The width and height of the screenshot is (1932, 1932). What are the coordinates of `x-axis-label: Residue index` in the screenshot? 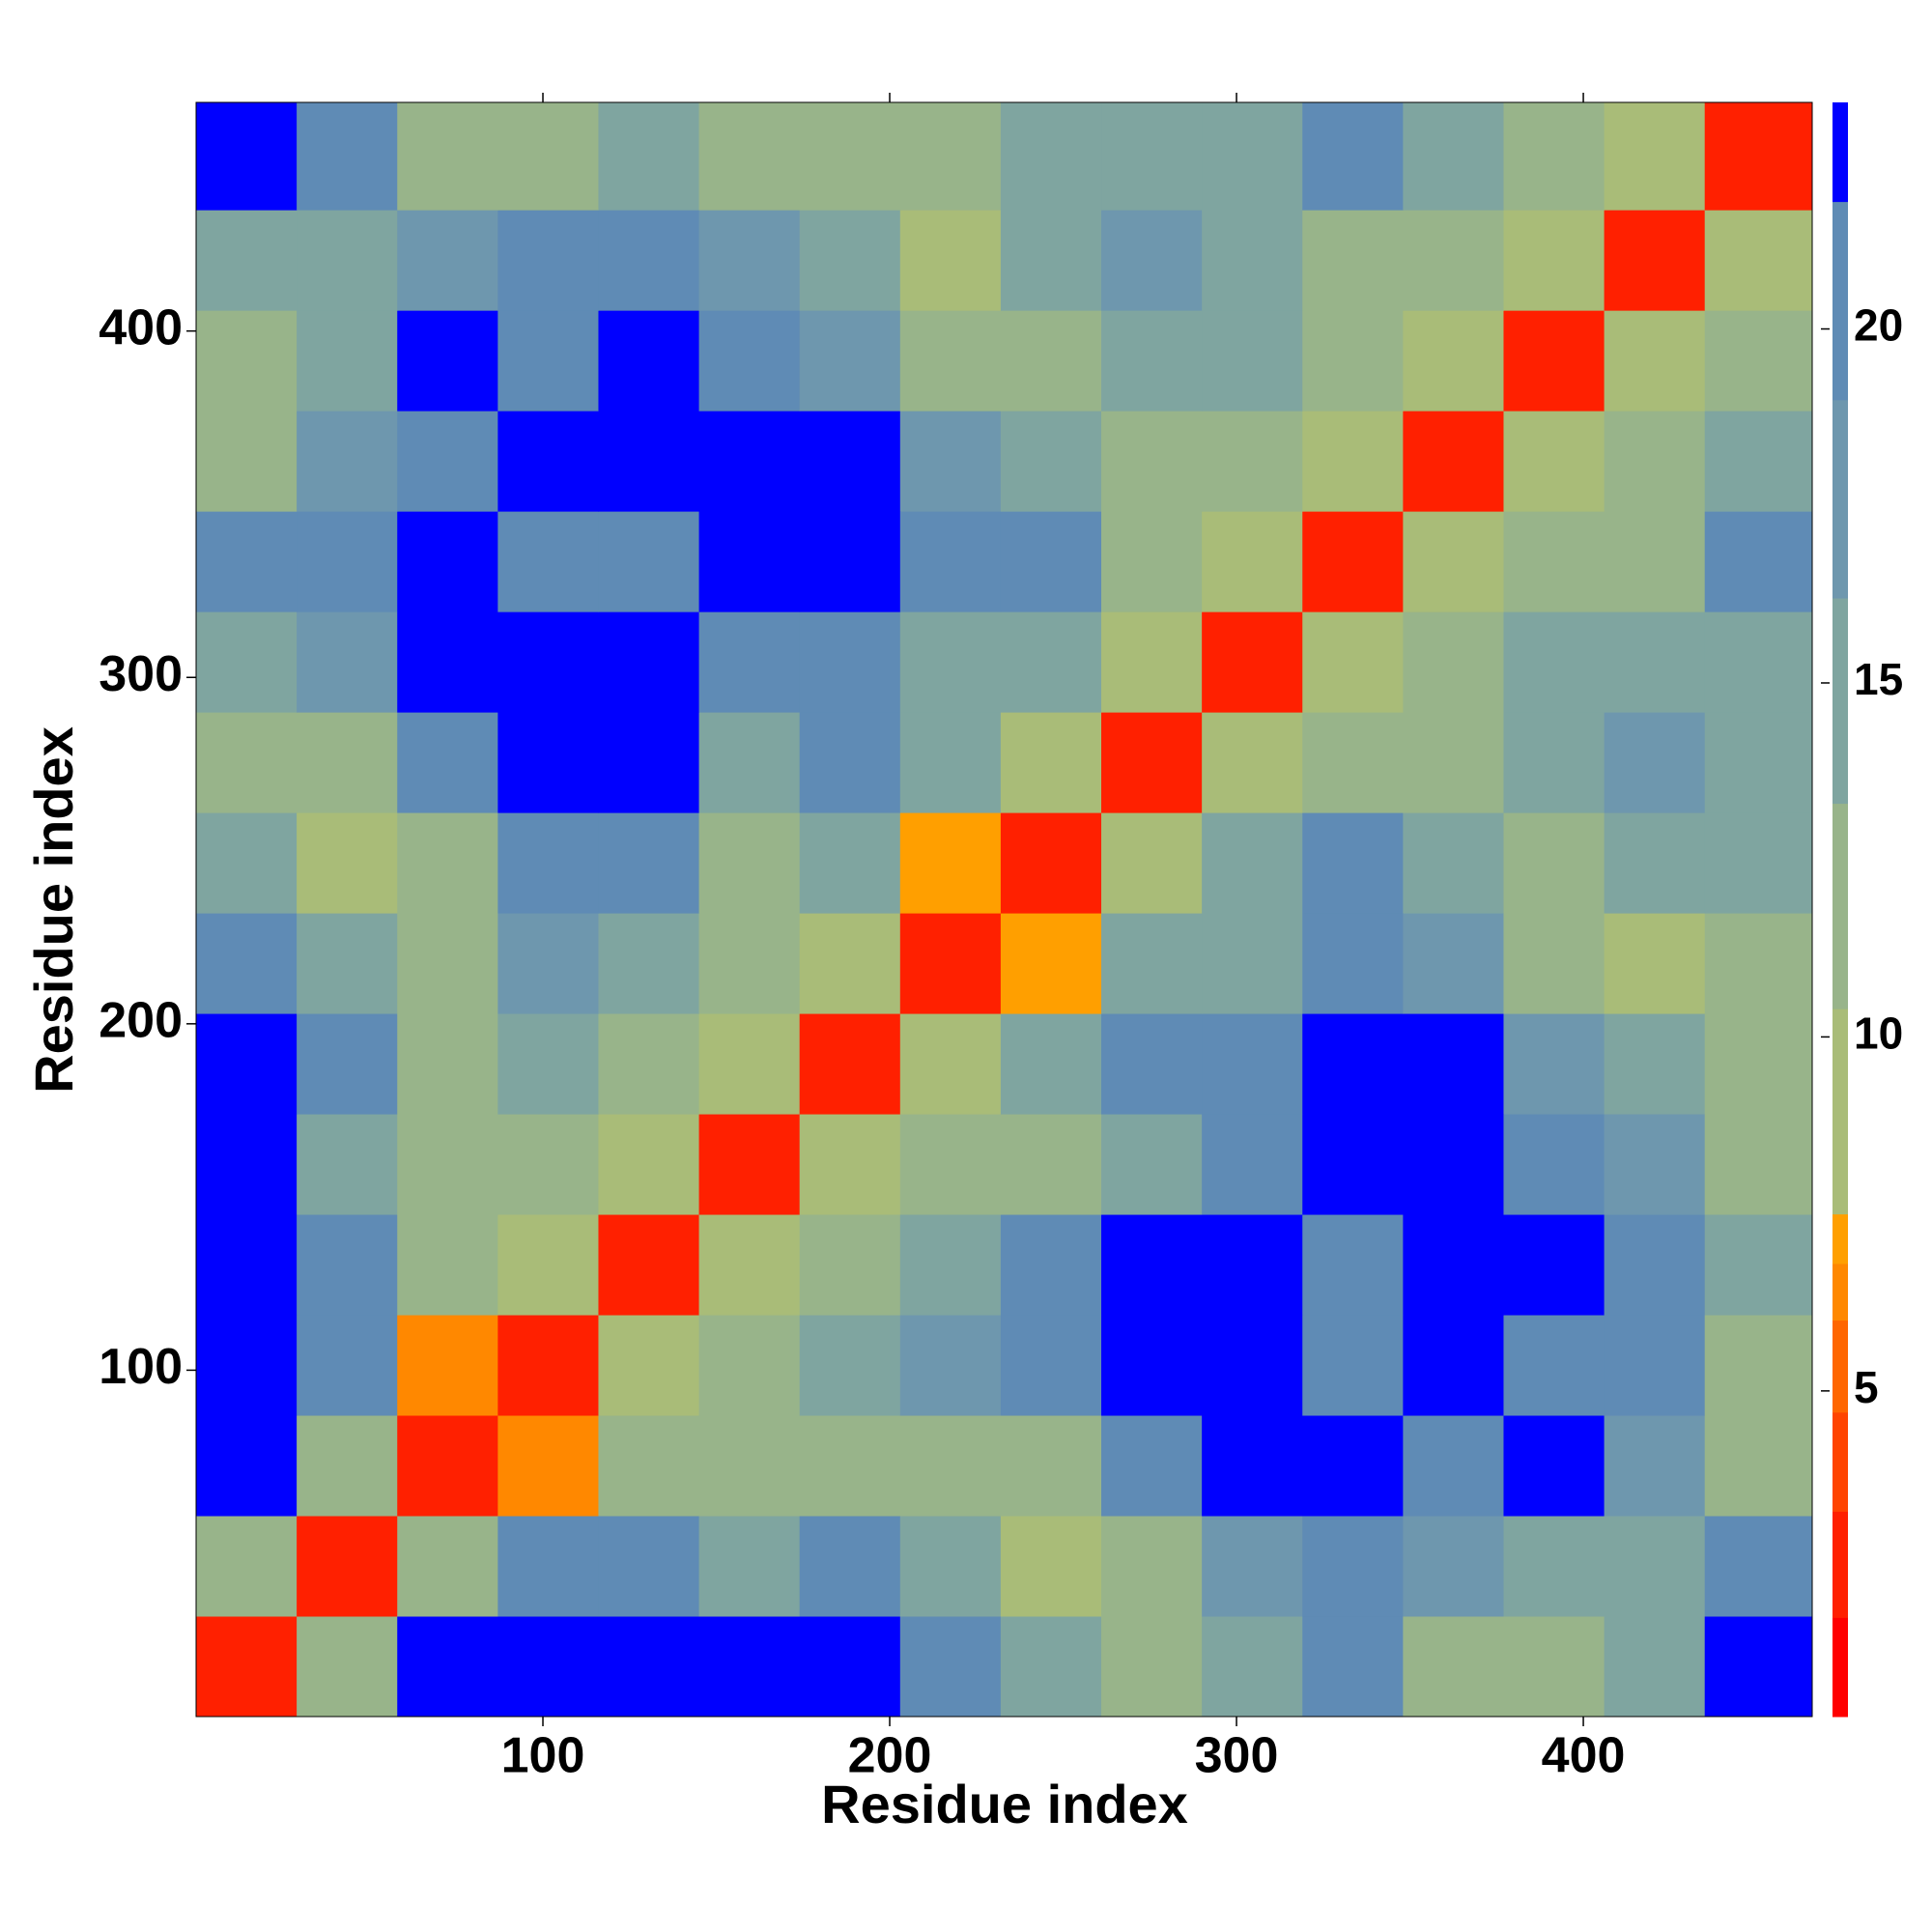 It's located at (1005, 1804).